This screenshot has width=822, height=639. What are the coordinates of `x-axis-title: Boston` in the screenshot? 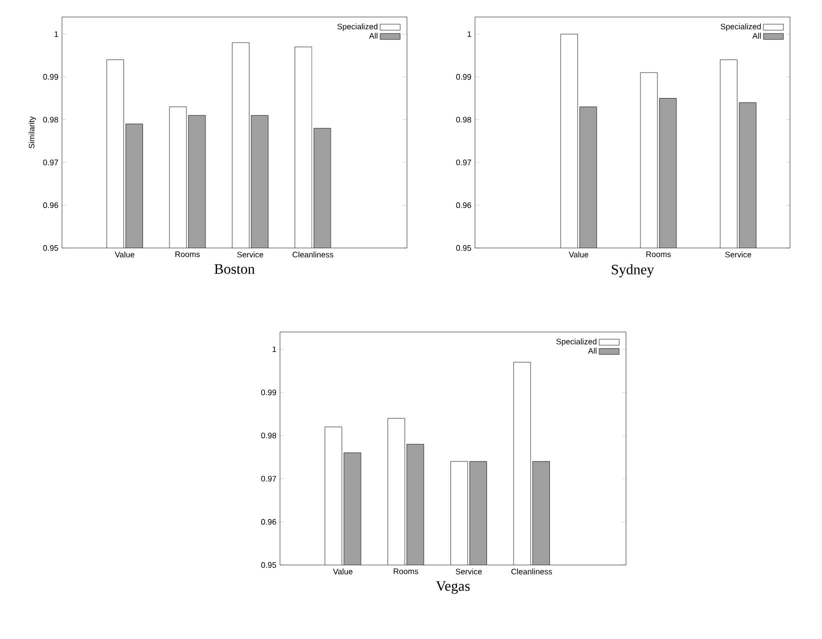 It's located at (234, 269).